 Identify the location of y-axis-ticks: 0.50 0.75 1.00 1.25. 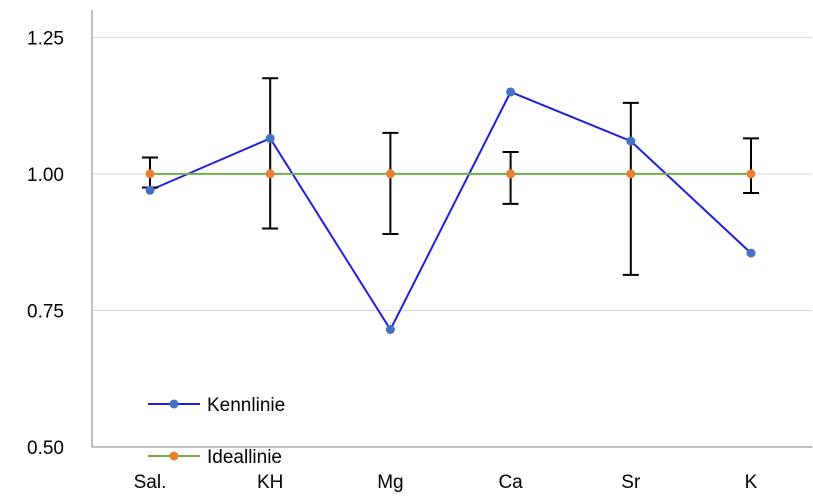
(45, 243).